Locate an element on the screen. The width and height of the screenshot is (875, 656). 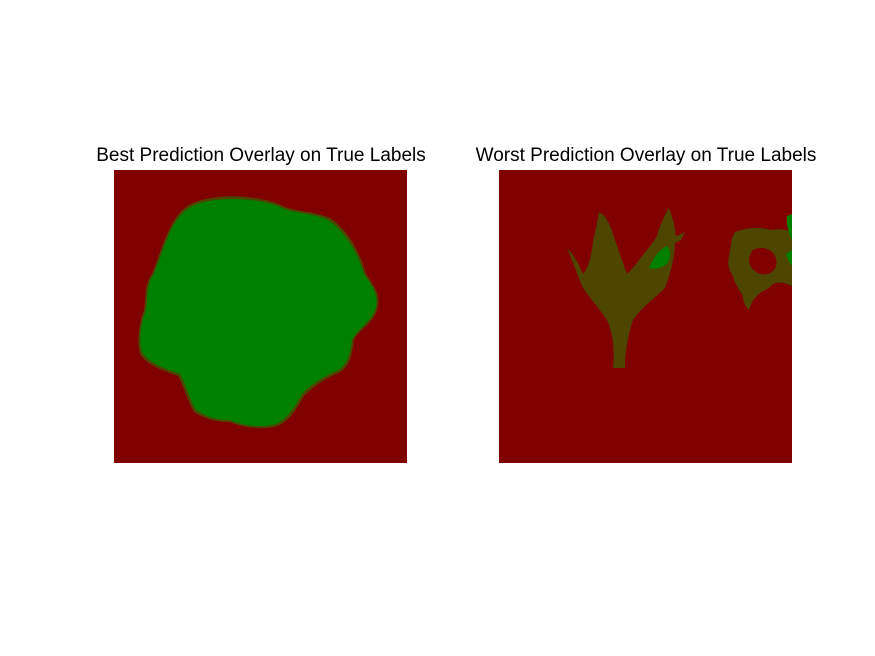
best-prediction-image is located at coordinates (260, 316).